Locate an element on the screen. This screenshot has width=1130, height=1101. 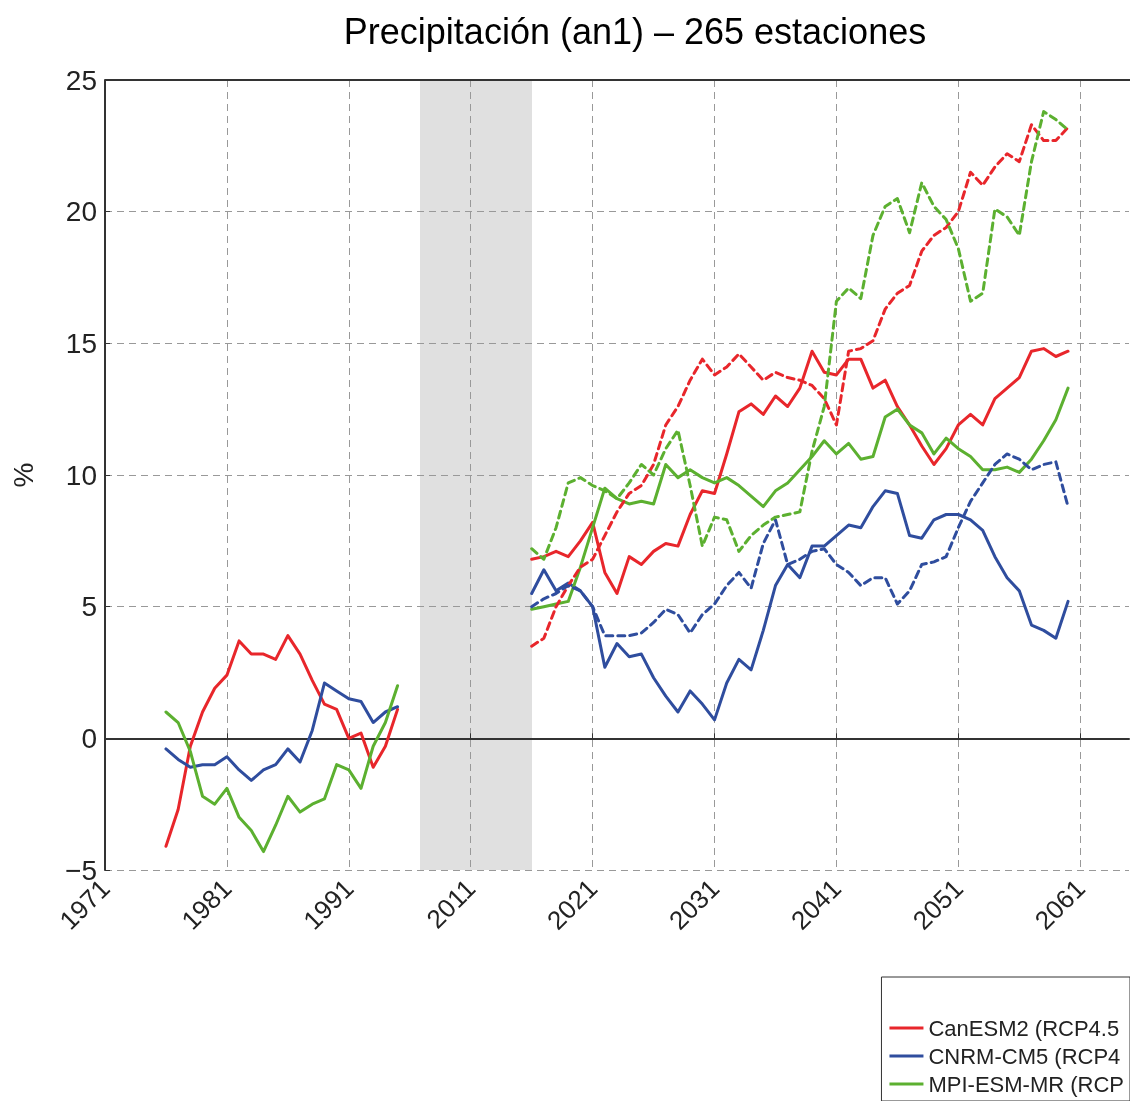
y-tick-label: 5 is located at coordinates (89, 607).